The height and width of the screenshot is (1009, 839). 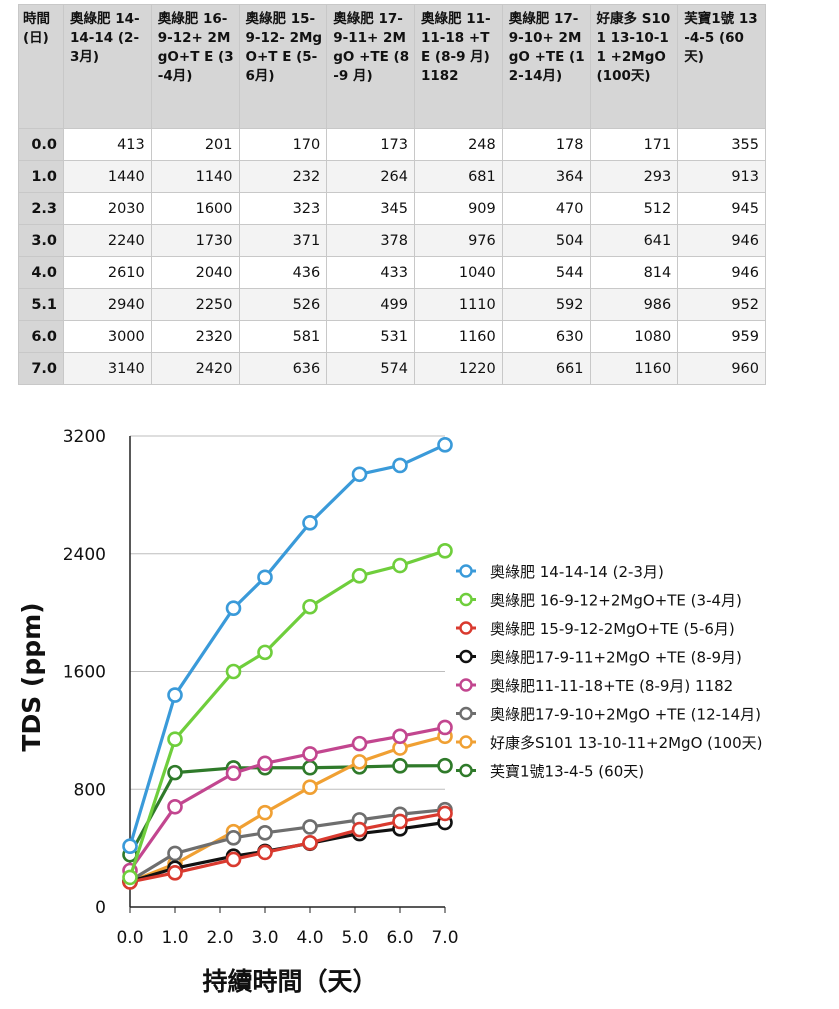 I want to click on table-row: 7.0 3140 2420 636 574 1220 661 1160 960, so click(x=392, y=368).